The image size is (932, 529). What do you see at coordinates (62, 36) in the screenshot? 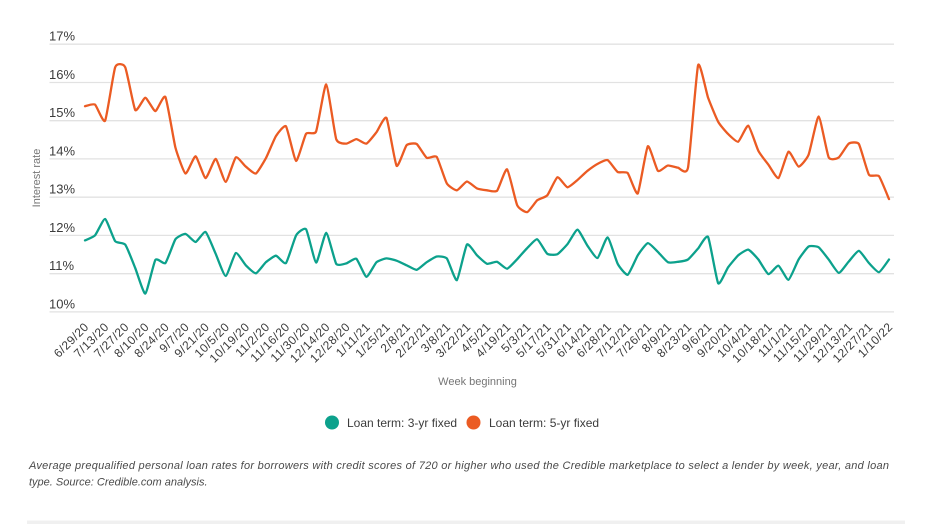
I see `svg-text: 17%` at bounding box center [62, 36].